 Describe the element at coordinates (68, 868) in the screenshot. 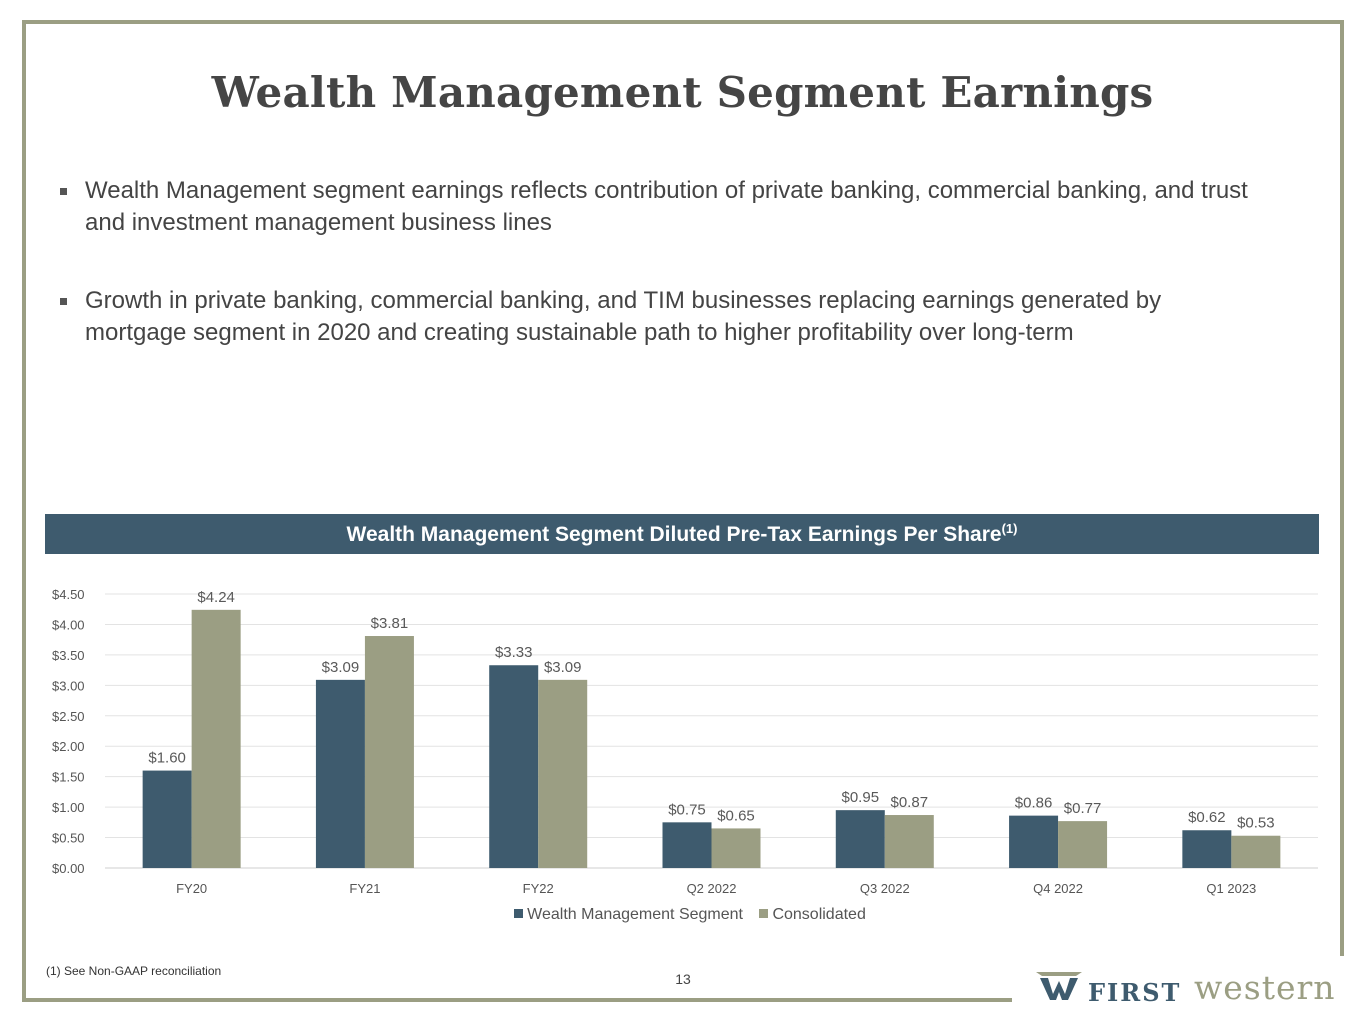

I see `y-tick-label: $0.00` at that location.